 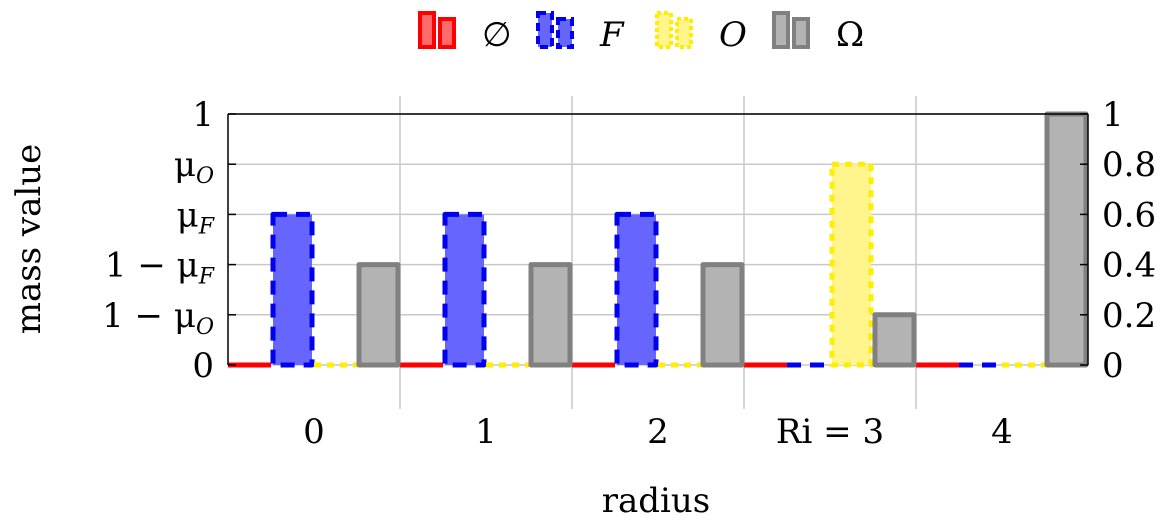 What do you see at coordinates (1113, 366) in the screenshot?
I see `y-tick-label-right: 0` at bounding box center [1113, 366].